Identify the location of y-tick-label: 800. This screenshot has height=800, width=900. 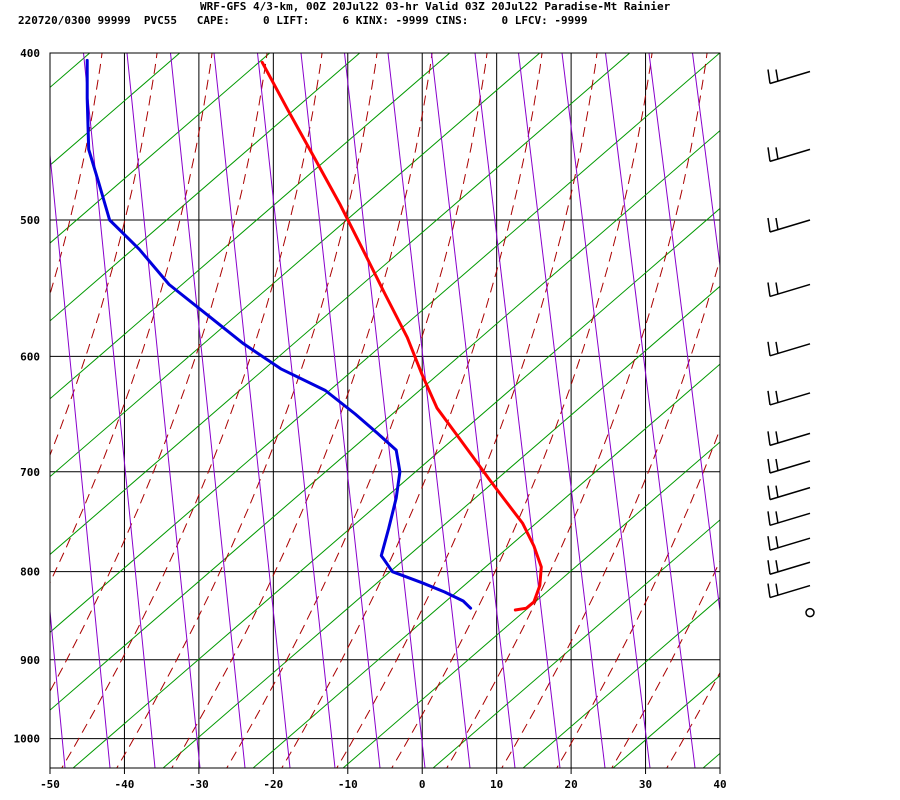
(30, 572).